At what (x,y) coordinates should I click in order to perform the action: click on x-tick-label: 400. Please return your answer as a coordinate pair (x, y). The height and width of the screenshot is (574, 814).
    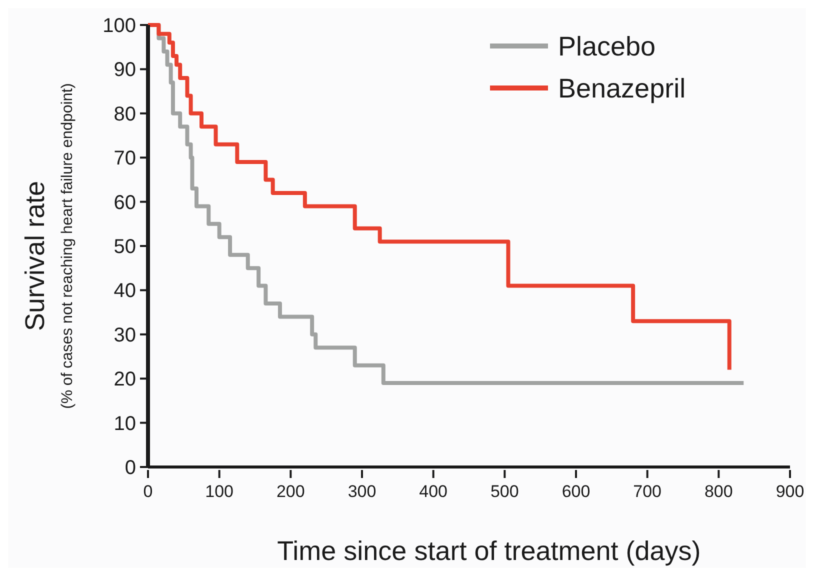
    Looking at the image, I should click on (433, 491).